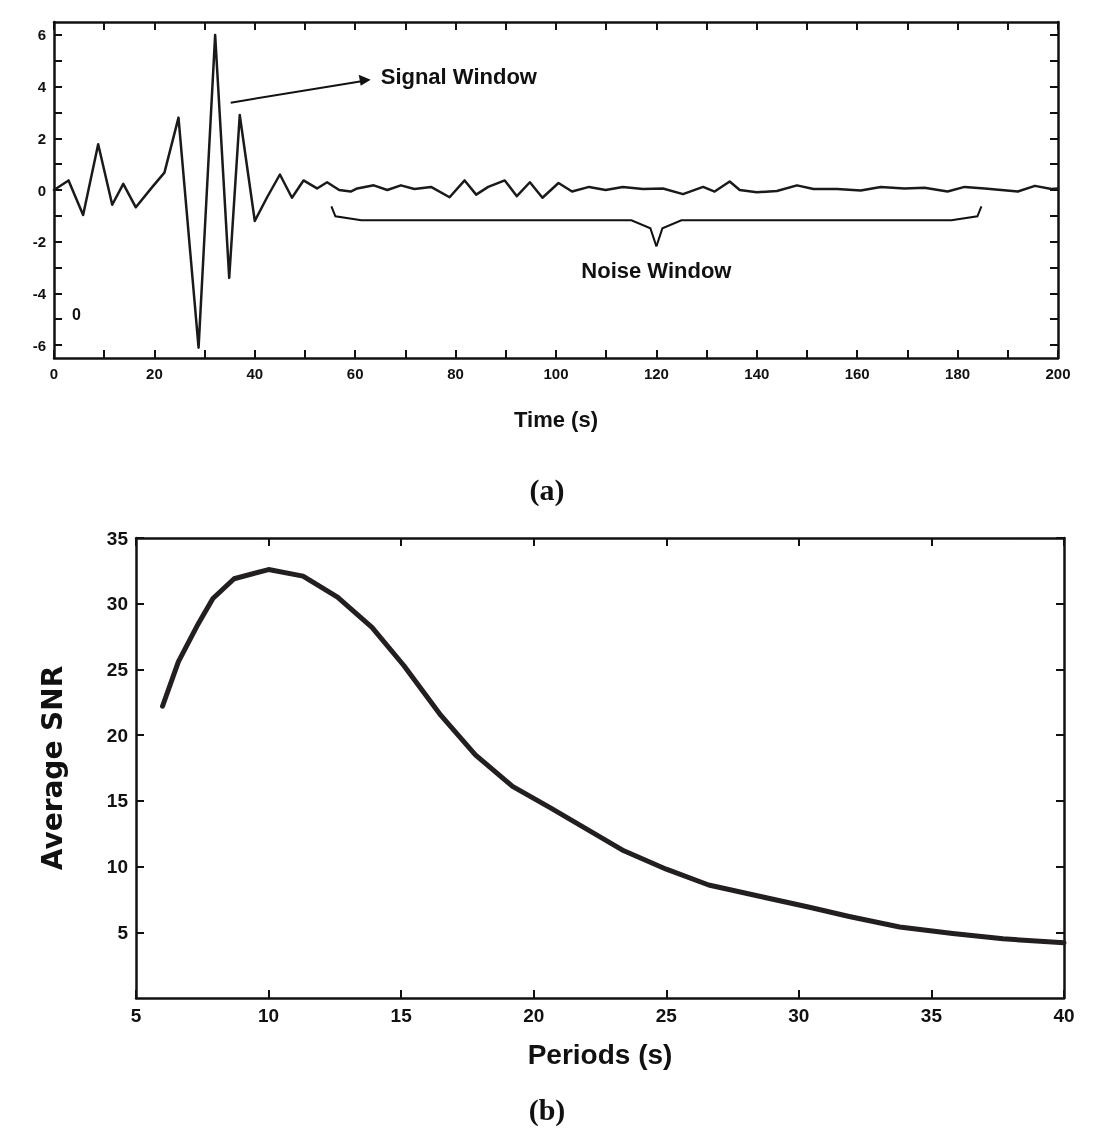 The height and width of the screenshot is (1140, 1094). What do you see at coordinates (41, 190) in the screenshot?
I see `y-tick-label: 0` at bounding box center [41, 190].